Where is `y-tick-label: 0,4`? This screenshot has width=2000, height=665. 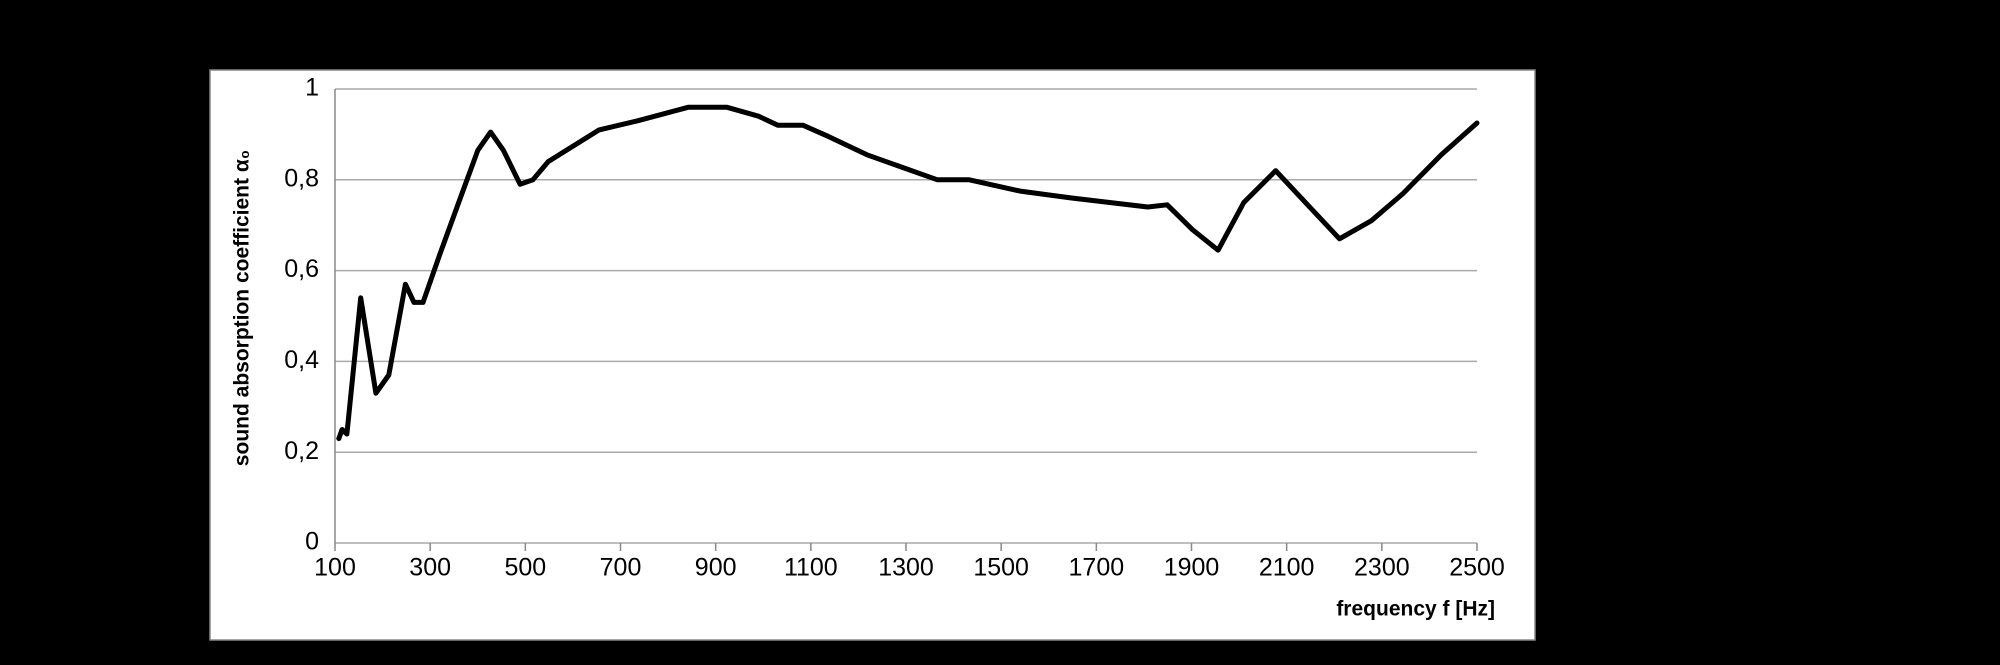
y-tick-label: 0,4 is located at coordinates (301, 360).